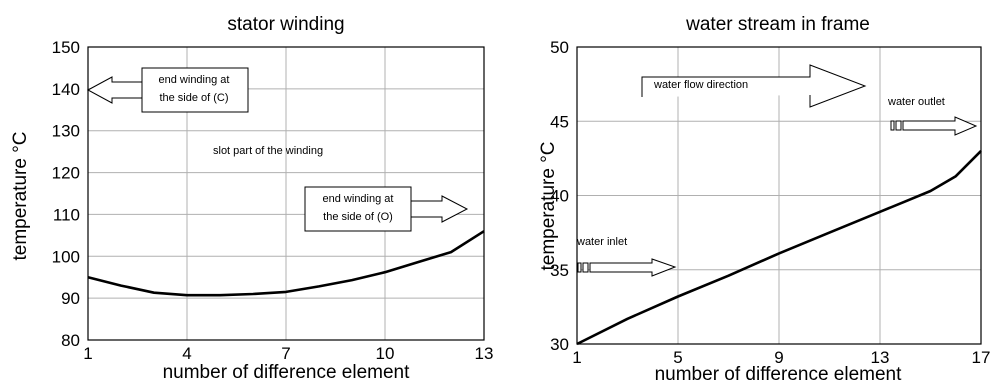 Image resolution: width=1002 pixels, height=390 pixels. Describe the element at coordinates (386, 209) in the screenshot. I see `annotation-end-winding-o: end winding at the side of (O)` at that location.